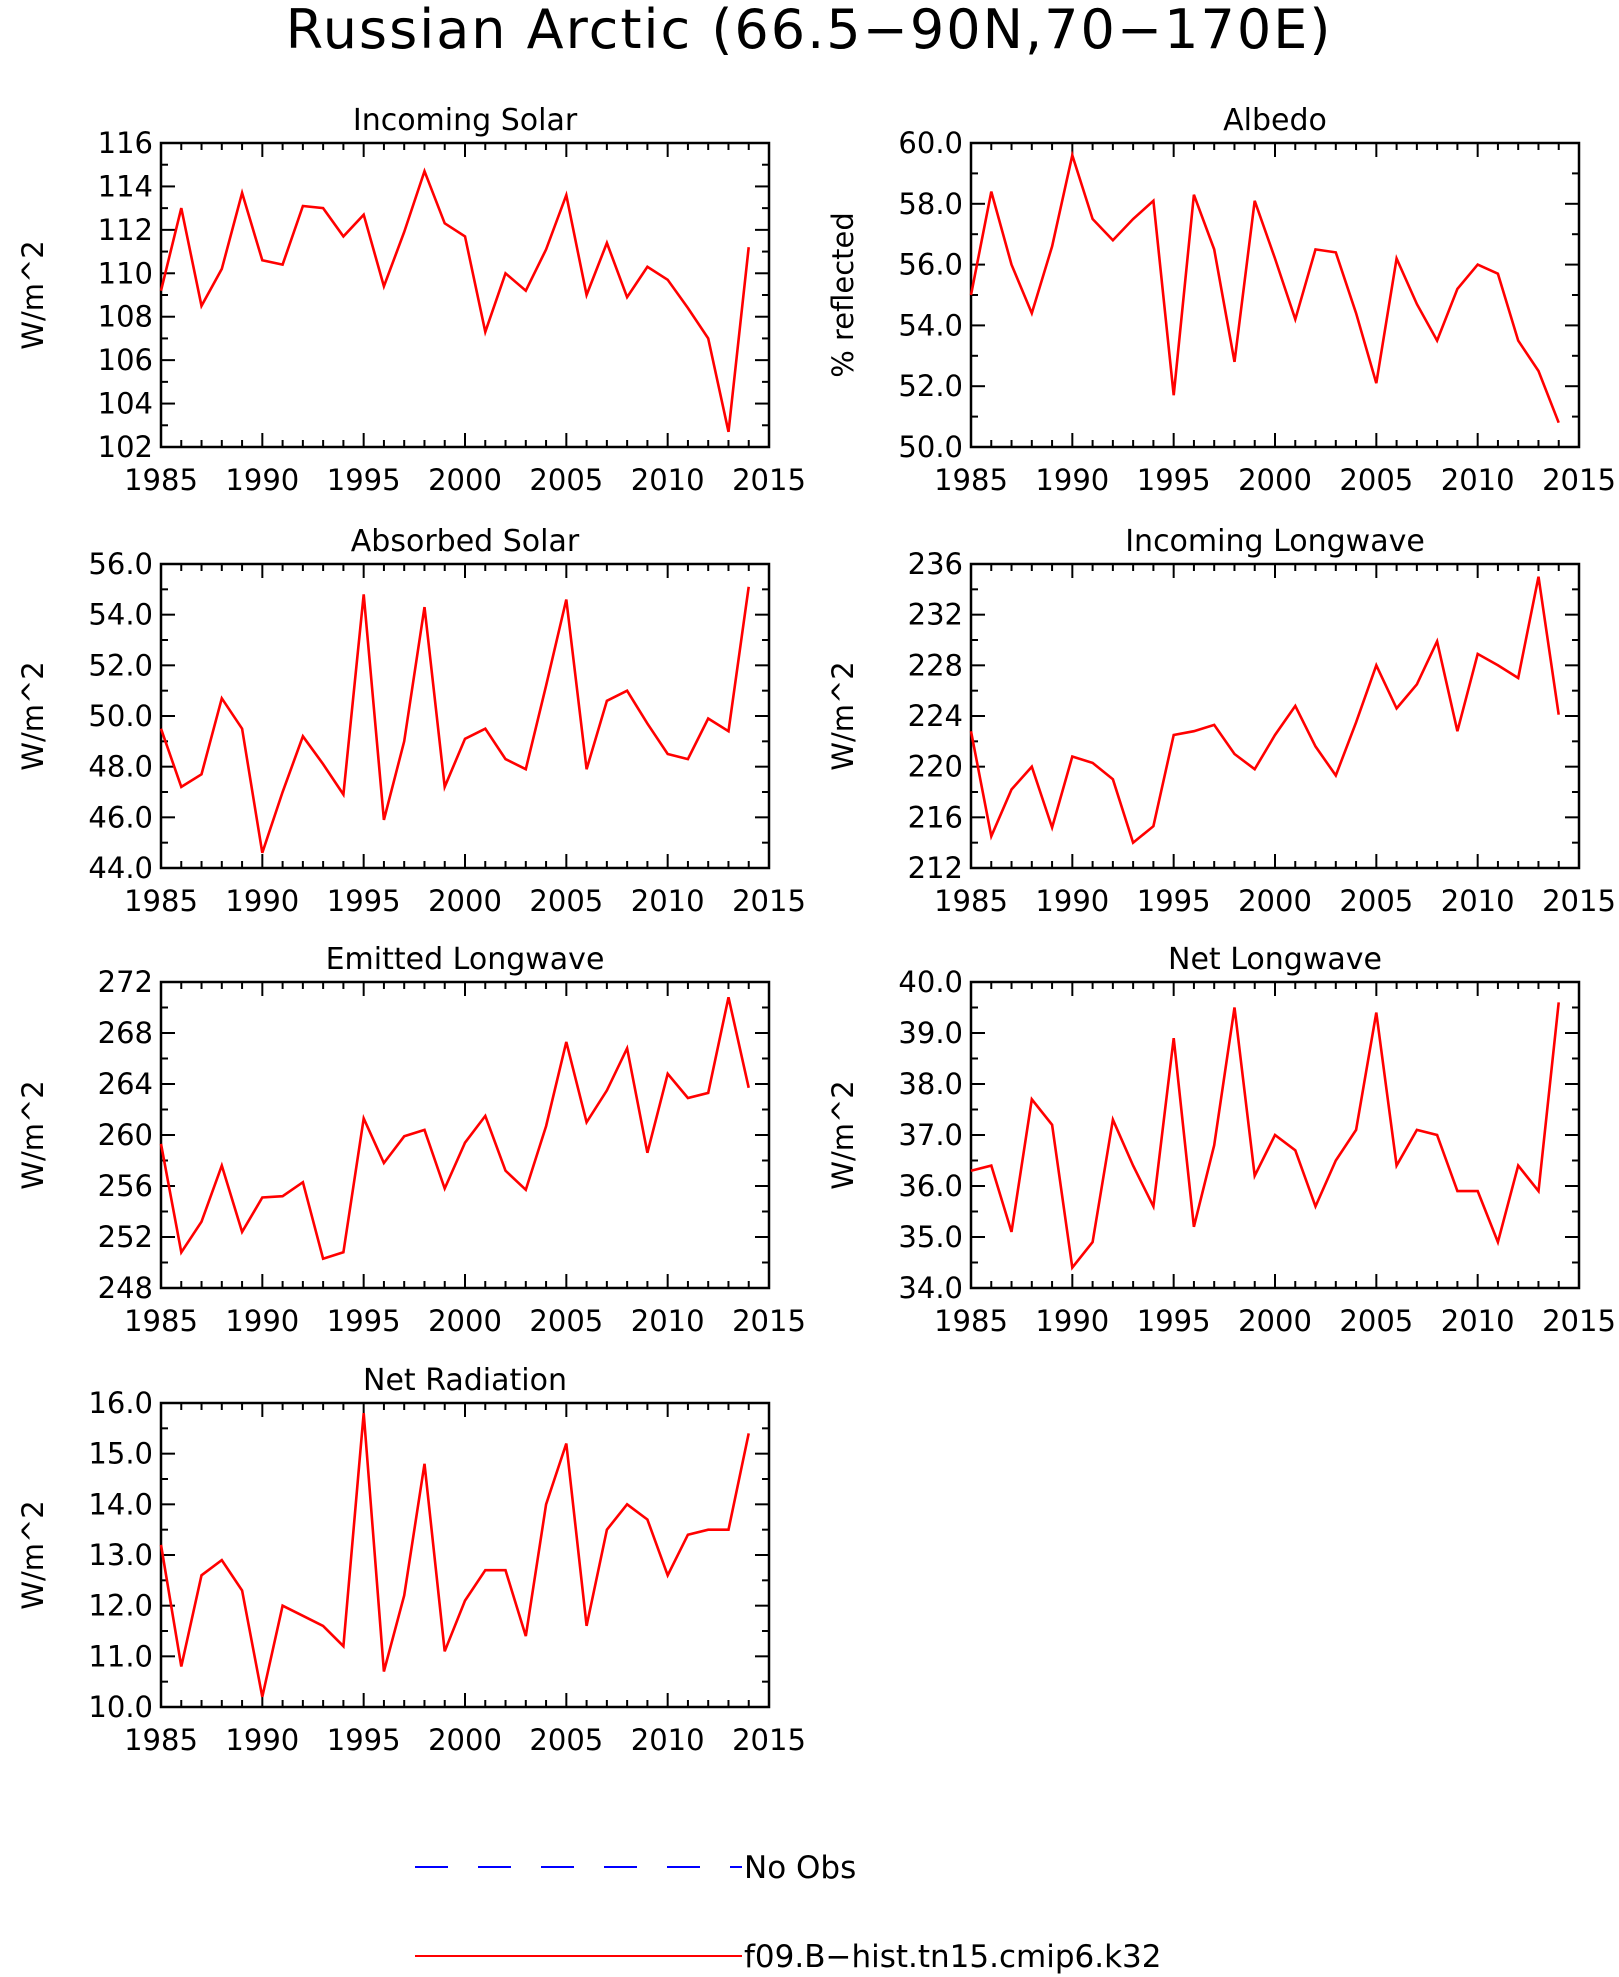 The image size is (1619, 1977). Describe the element at coordinates (1275, 120) in the screenshot. I see `panel-title: Albedo` at that location.